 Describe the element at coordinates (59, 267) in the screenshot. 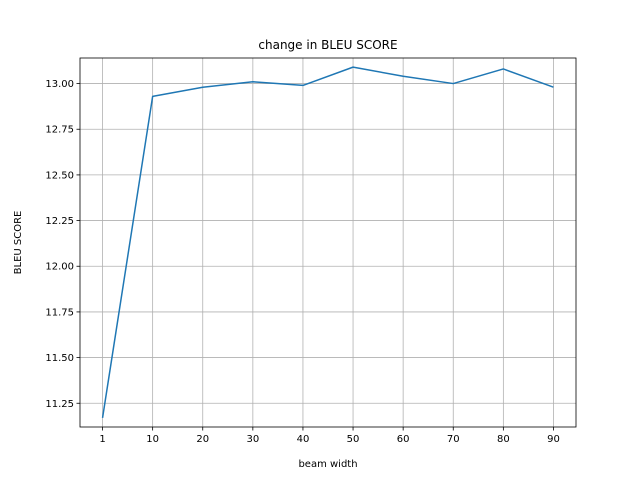

I see `y-tick-label: 12.00` at that location.